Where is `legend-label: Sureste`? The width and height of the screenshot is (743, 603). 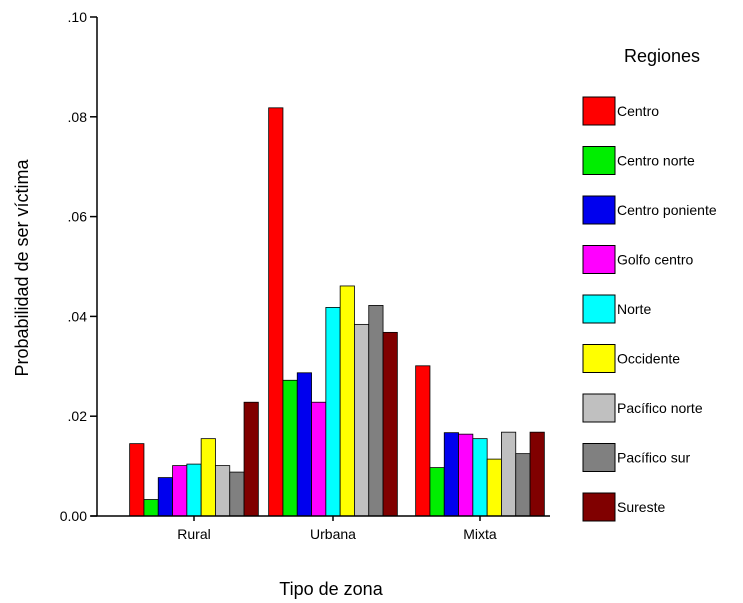
legend-label: Sureste is located at coordinates (641, 507).